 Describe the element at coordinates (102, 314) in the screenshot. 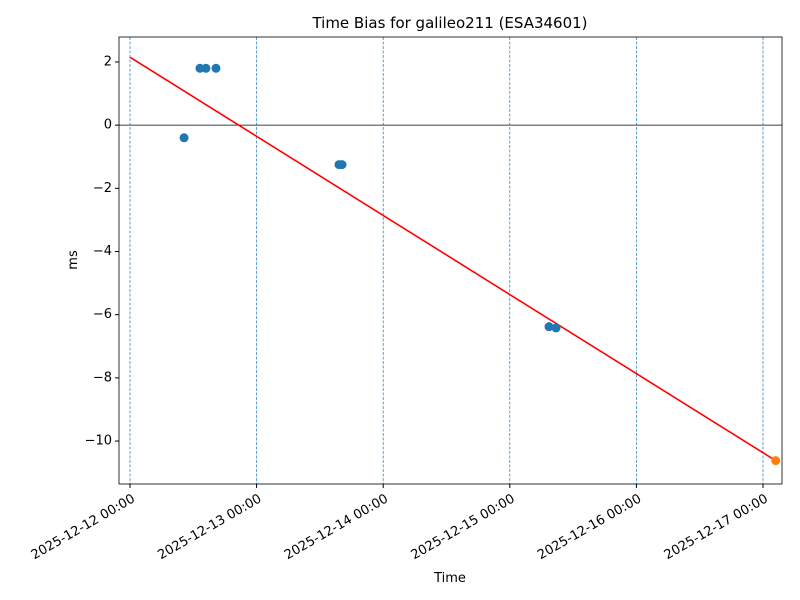

I see `y-tick-label: −6` at that location.